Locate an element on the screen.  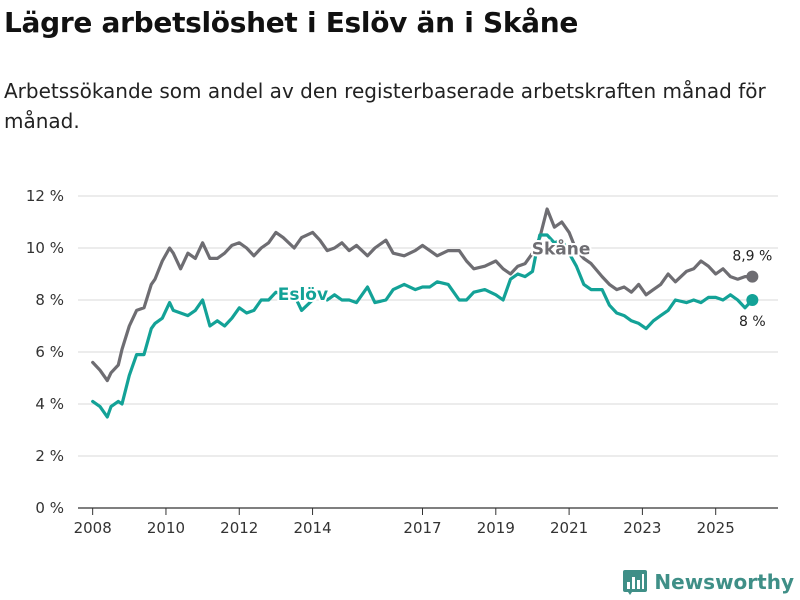
end-point-eslov is located at coordinates (752, 300).